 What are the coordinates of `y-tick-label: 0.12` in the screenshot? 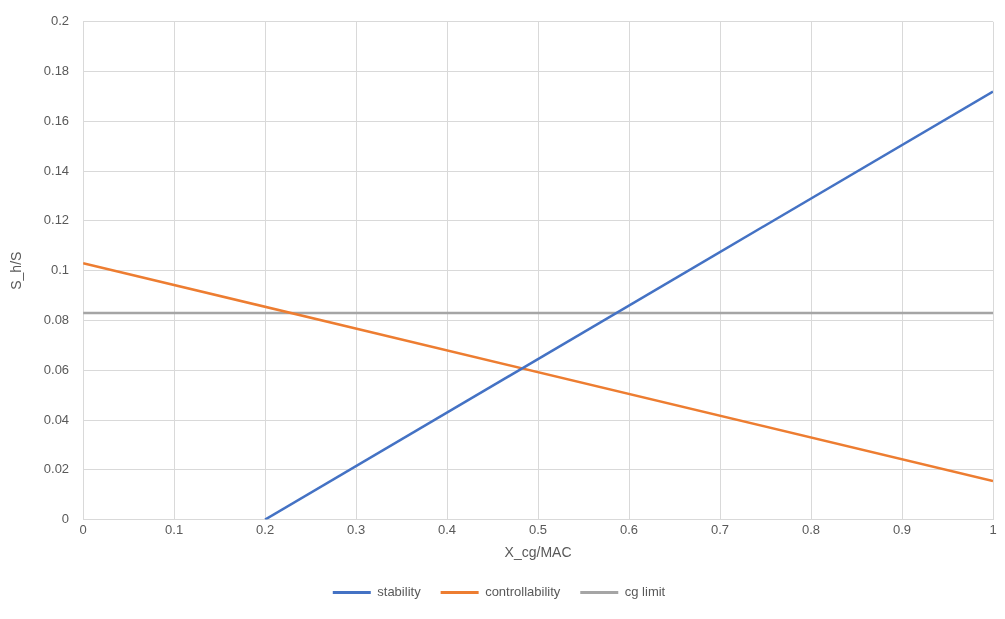 It's located at (56, 220).